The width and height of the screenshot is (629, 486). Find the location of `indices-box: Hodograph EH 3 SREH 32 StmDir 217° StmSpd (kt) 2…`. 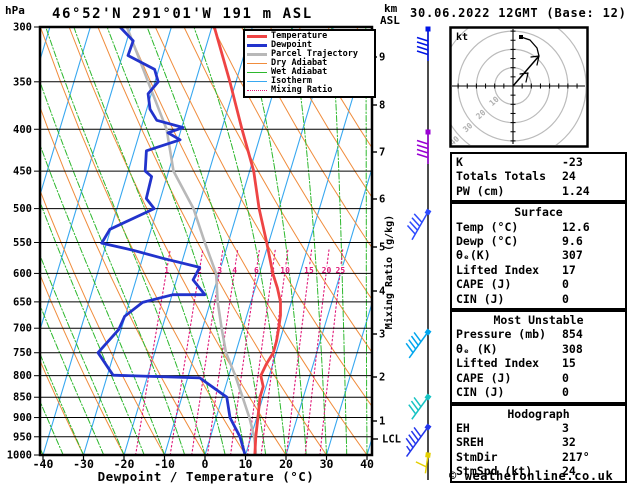

indices-box: Hodograph EH 3 SREH 32 StmDir 217° StmSpd (kt) 2… is located at coordinates (538, 443).